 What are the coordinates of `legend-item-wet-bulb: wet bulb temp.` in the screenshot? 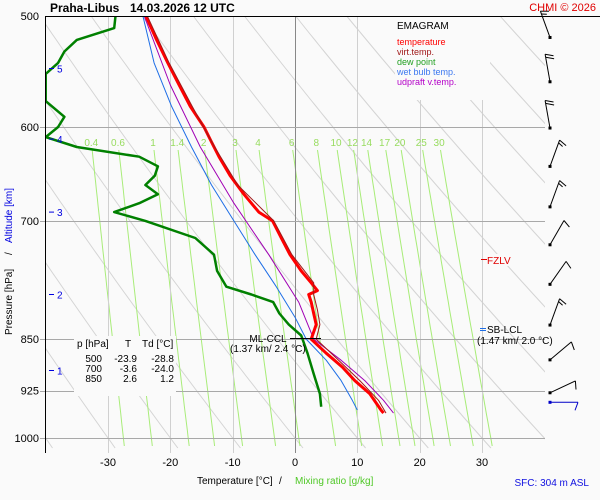 It's located at (426, 72).